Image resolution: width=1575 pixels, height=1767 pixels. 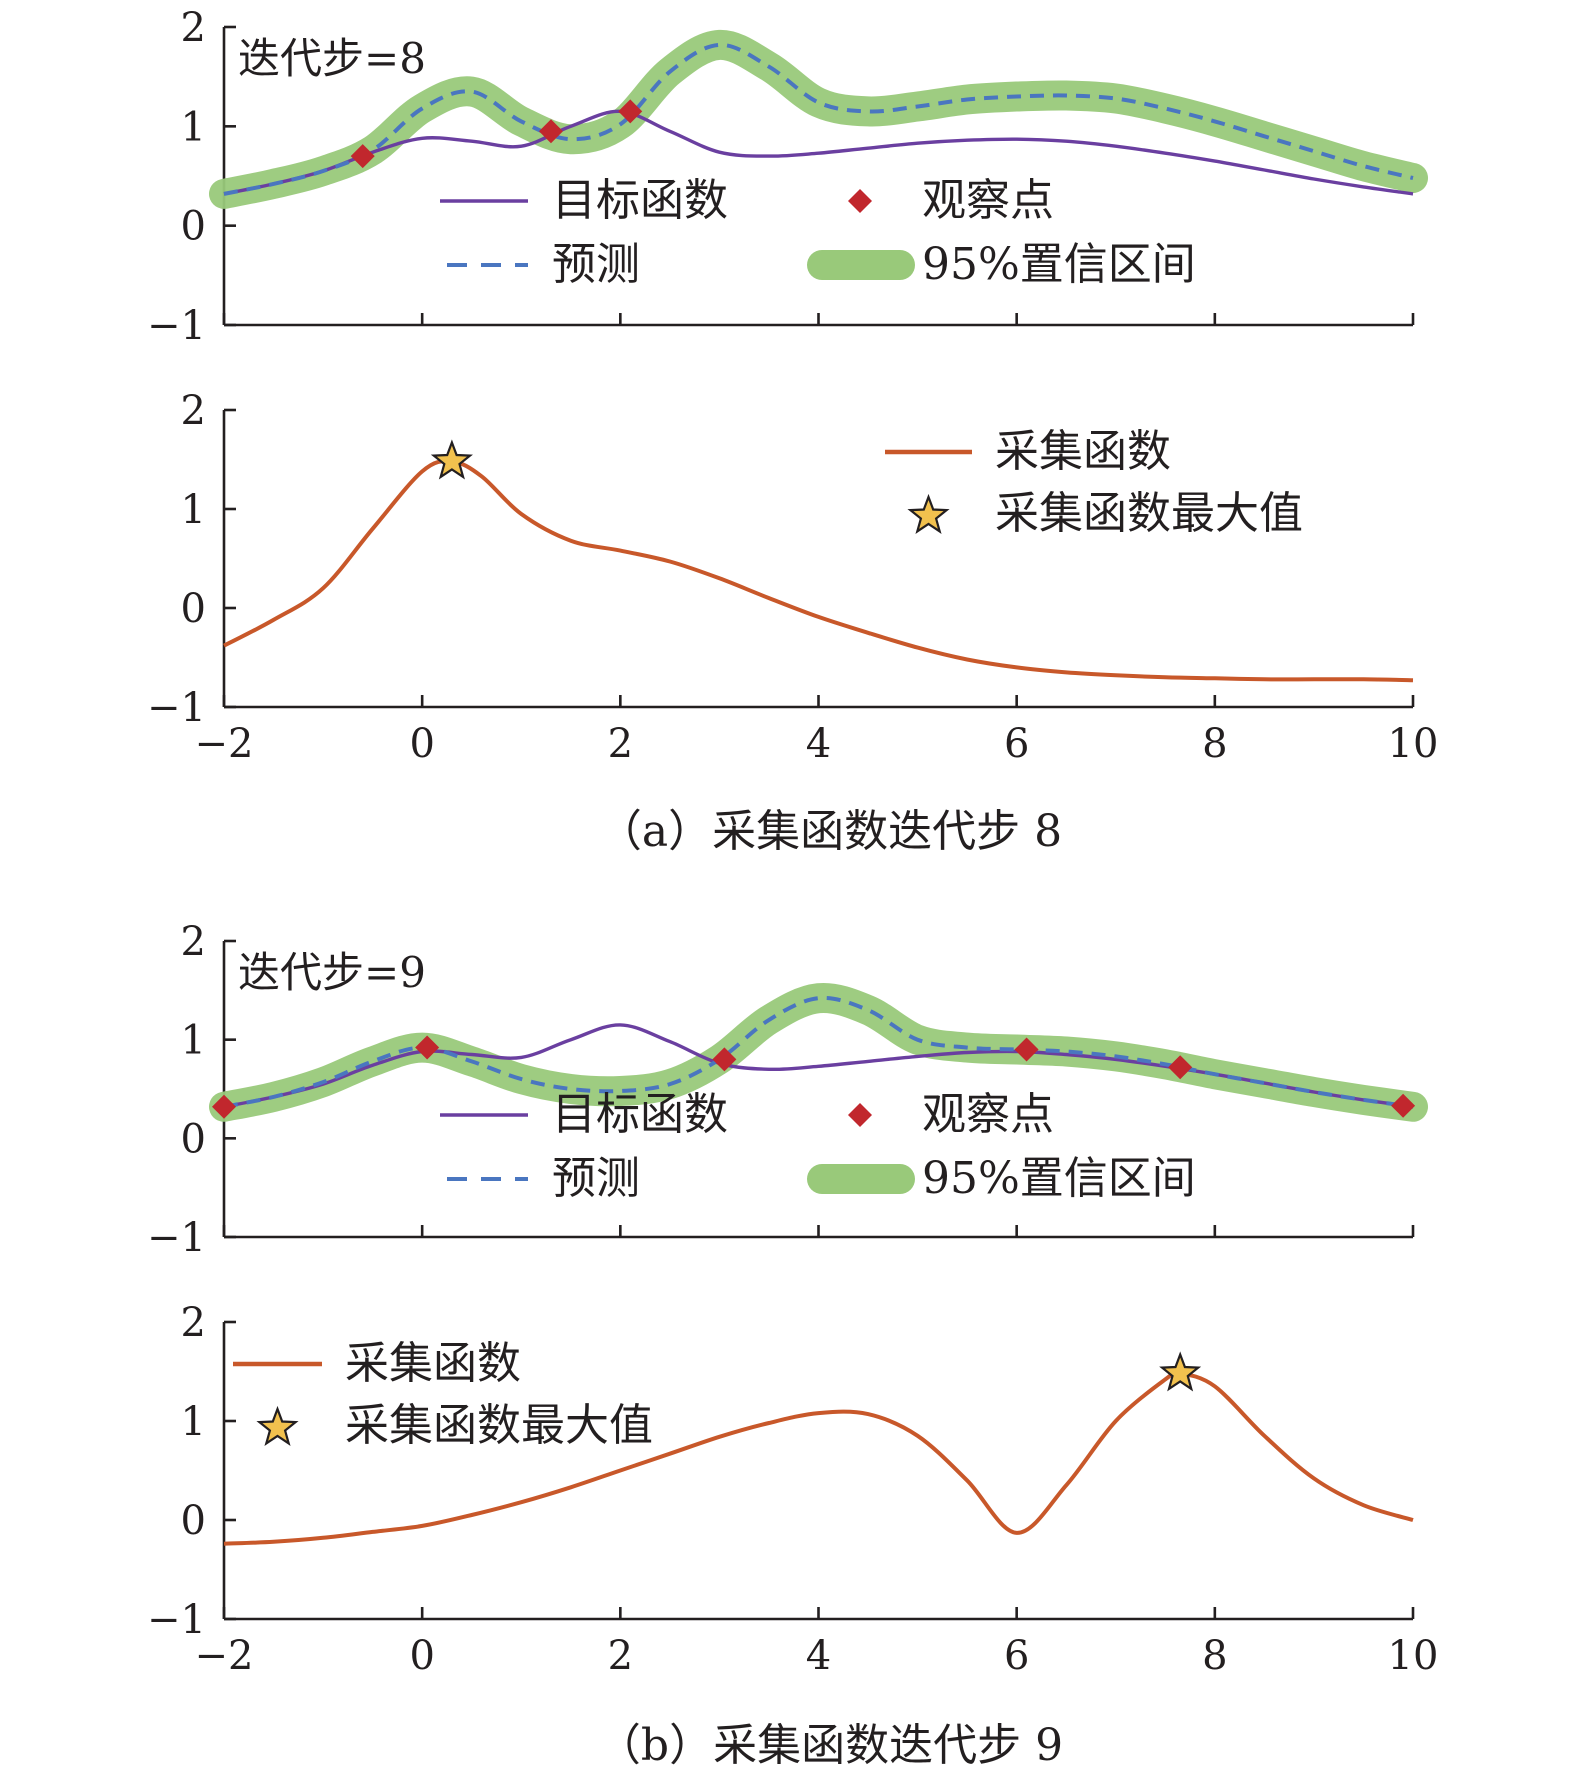 I want to click on iteration-step-label: 迭代步=9, so click(x=332, y=972).